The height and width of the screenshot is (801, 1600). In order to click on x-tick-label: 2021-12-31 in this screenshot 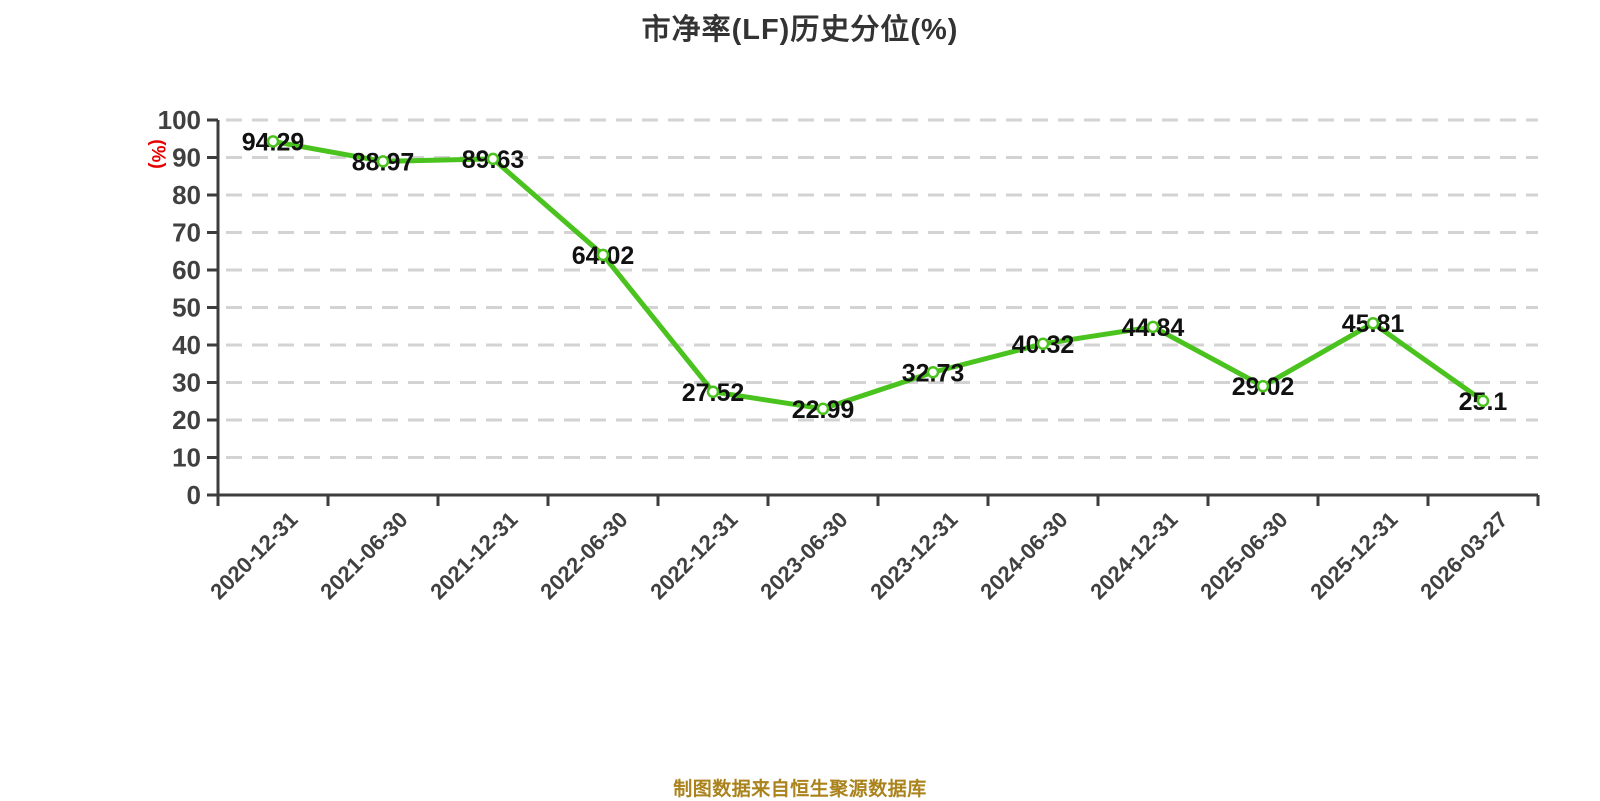, I will do `click(473, 555)`.